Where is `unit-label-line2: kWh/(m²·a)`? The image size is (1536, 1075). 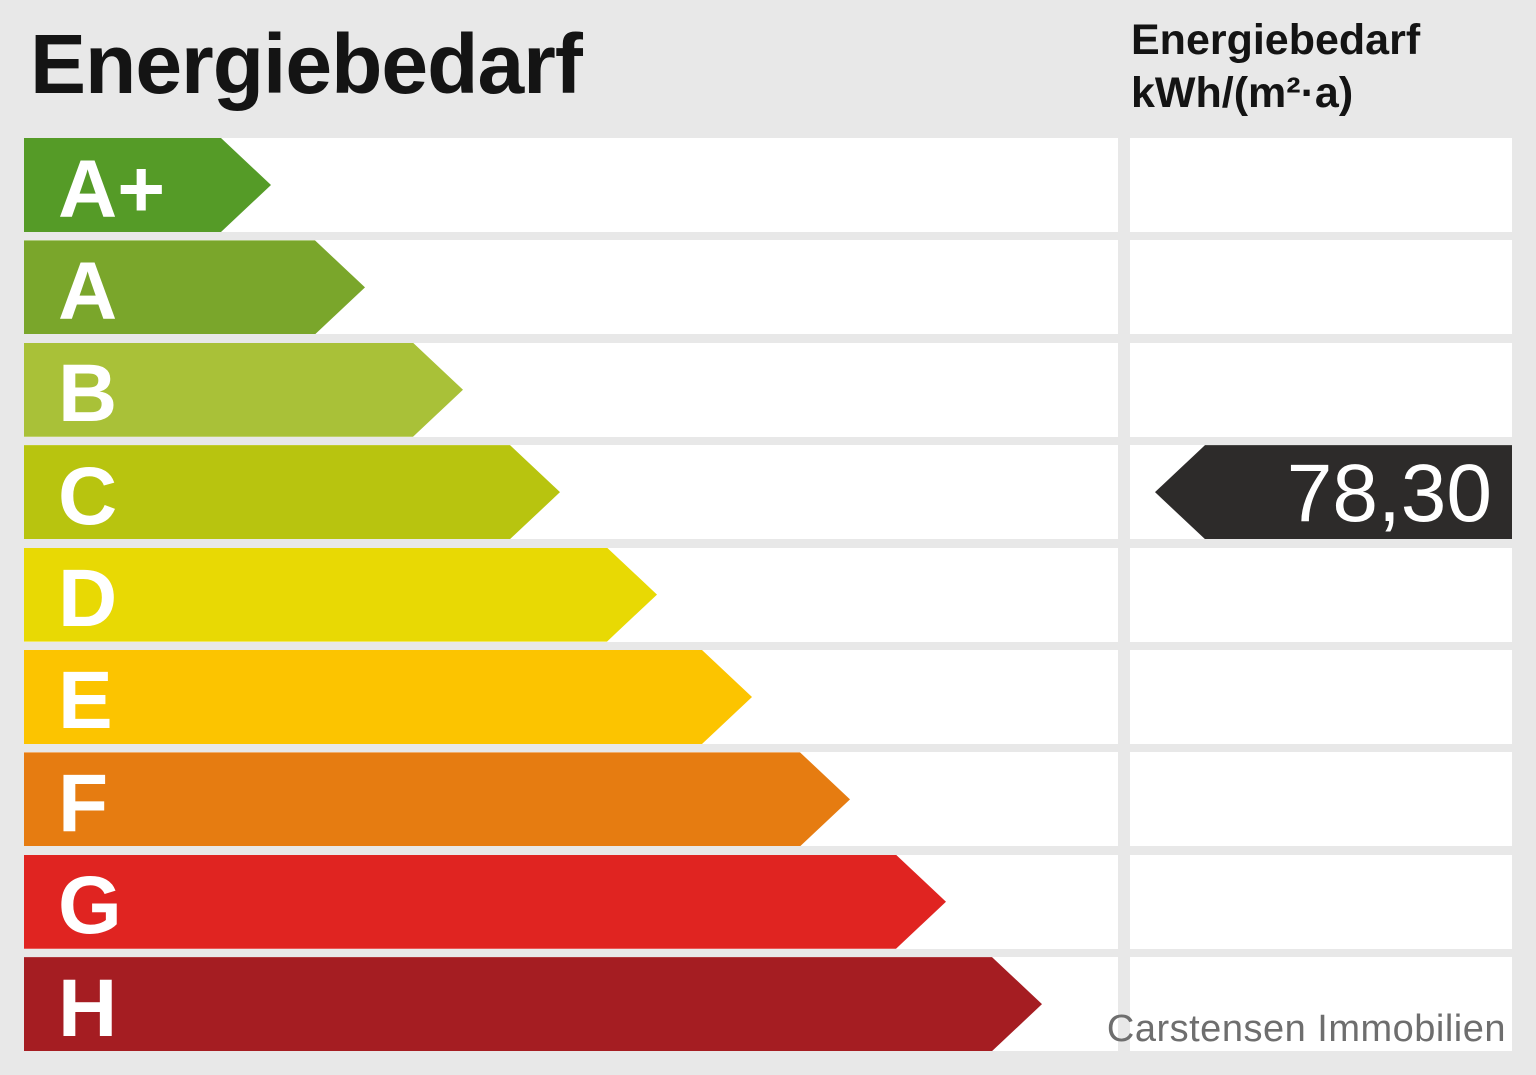 unit-label-line2: kWh/(m²·a) is located at coordinates (1242, 93).